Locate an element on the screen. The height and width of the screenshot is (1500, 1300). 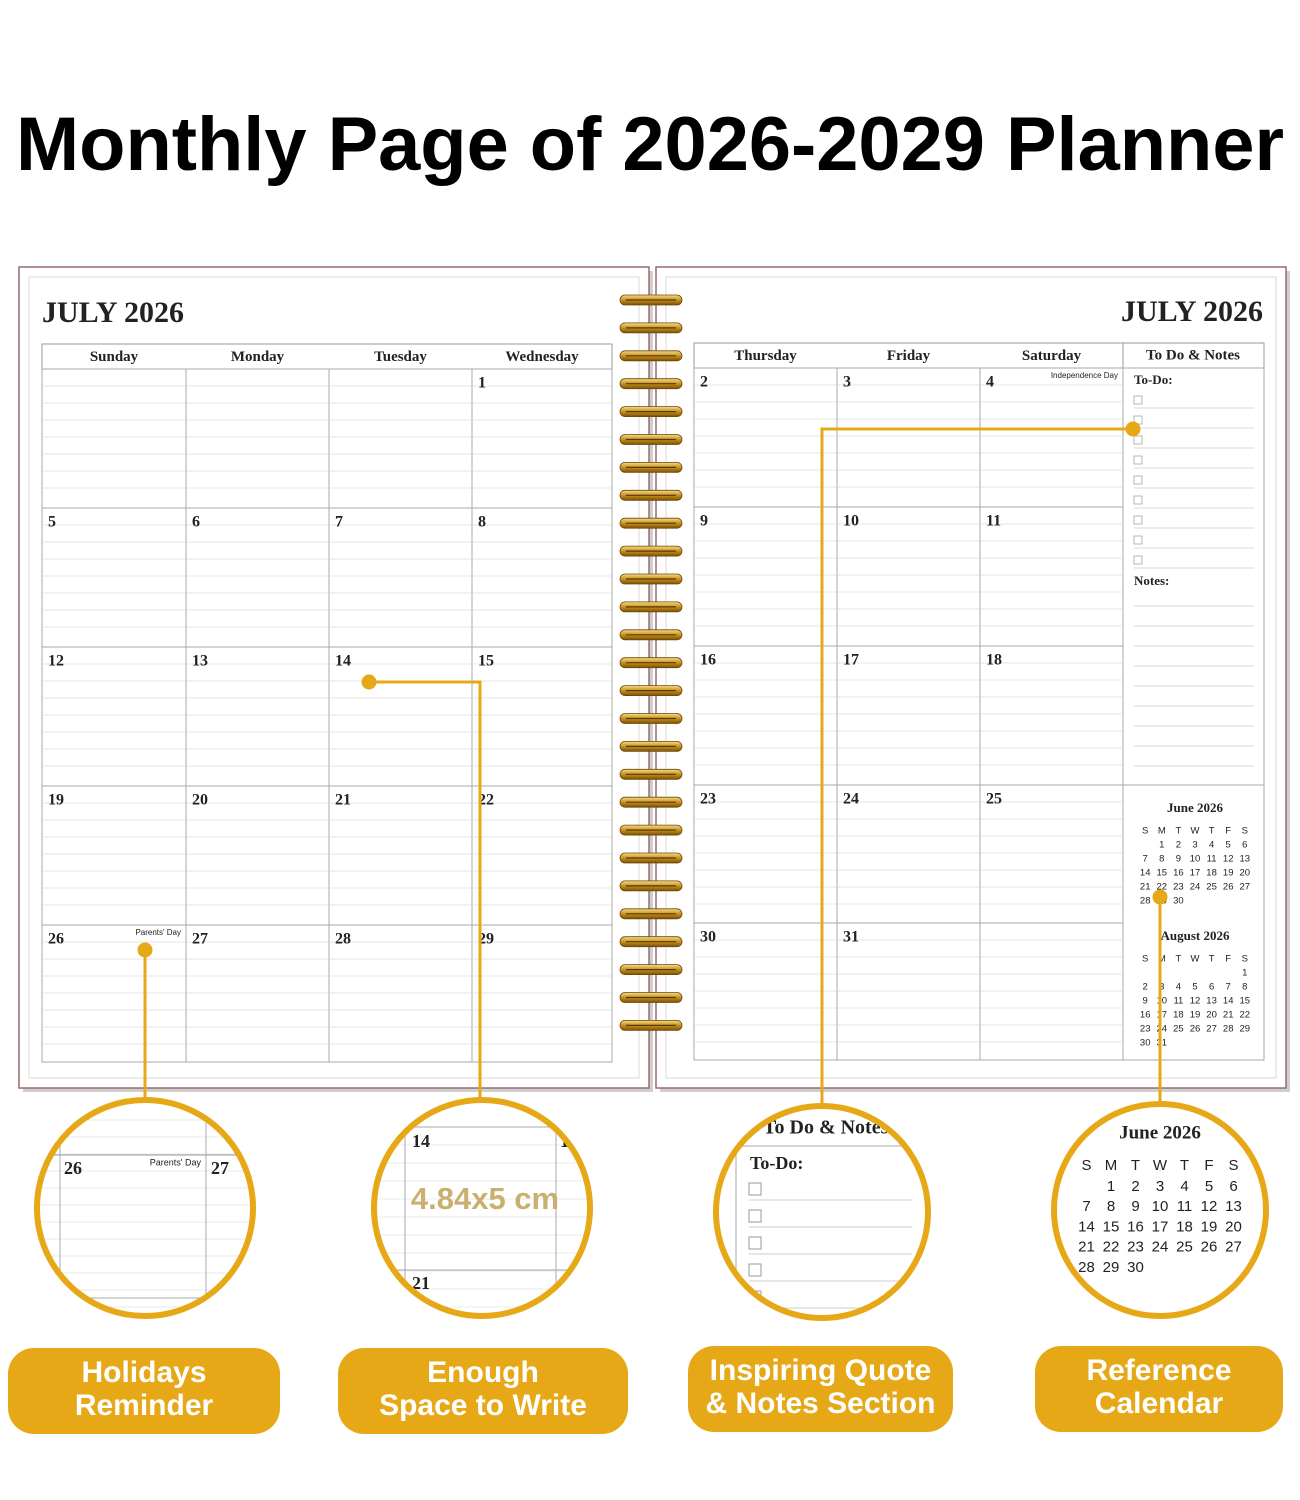
weekday-header: Wednesday is located at coordinates (542, 357).